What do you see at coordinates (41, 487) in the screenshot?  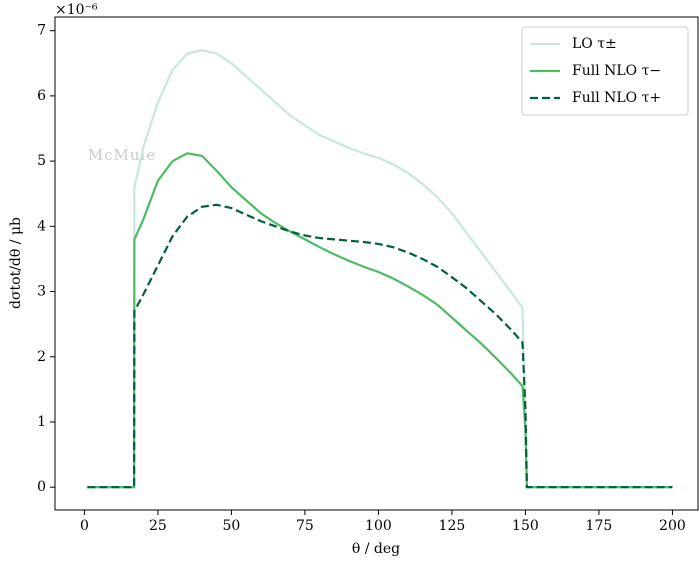 I see `y-tick-label: 0` at bounding box center [41, 487].